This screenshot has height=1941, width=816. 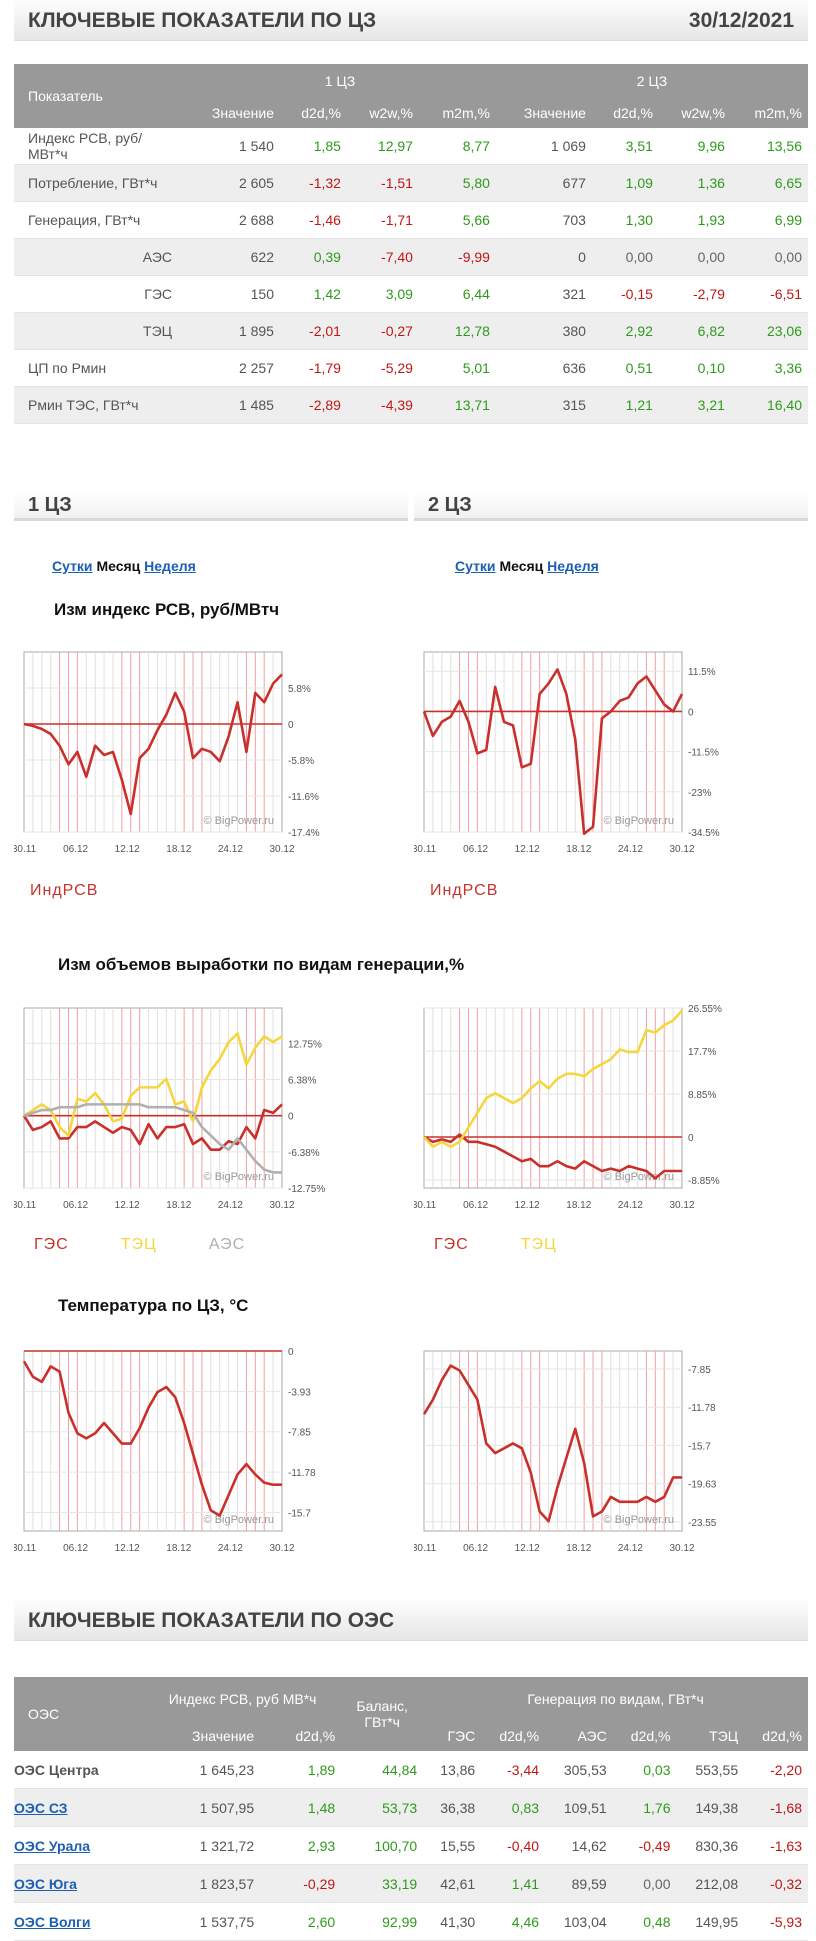 What do you see at coordinates (639, 183) in the screenshot?
I see `pct-cell: 1,09` at bounding box center [639, 183].